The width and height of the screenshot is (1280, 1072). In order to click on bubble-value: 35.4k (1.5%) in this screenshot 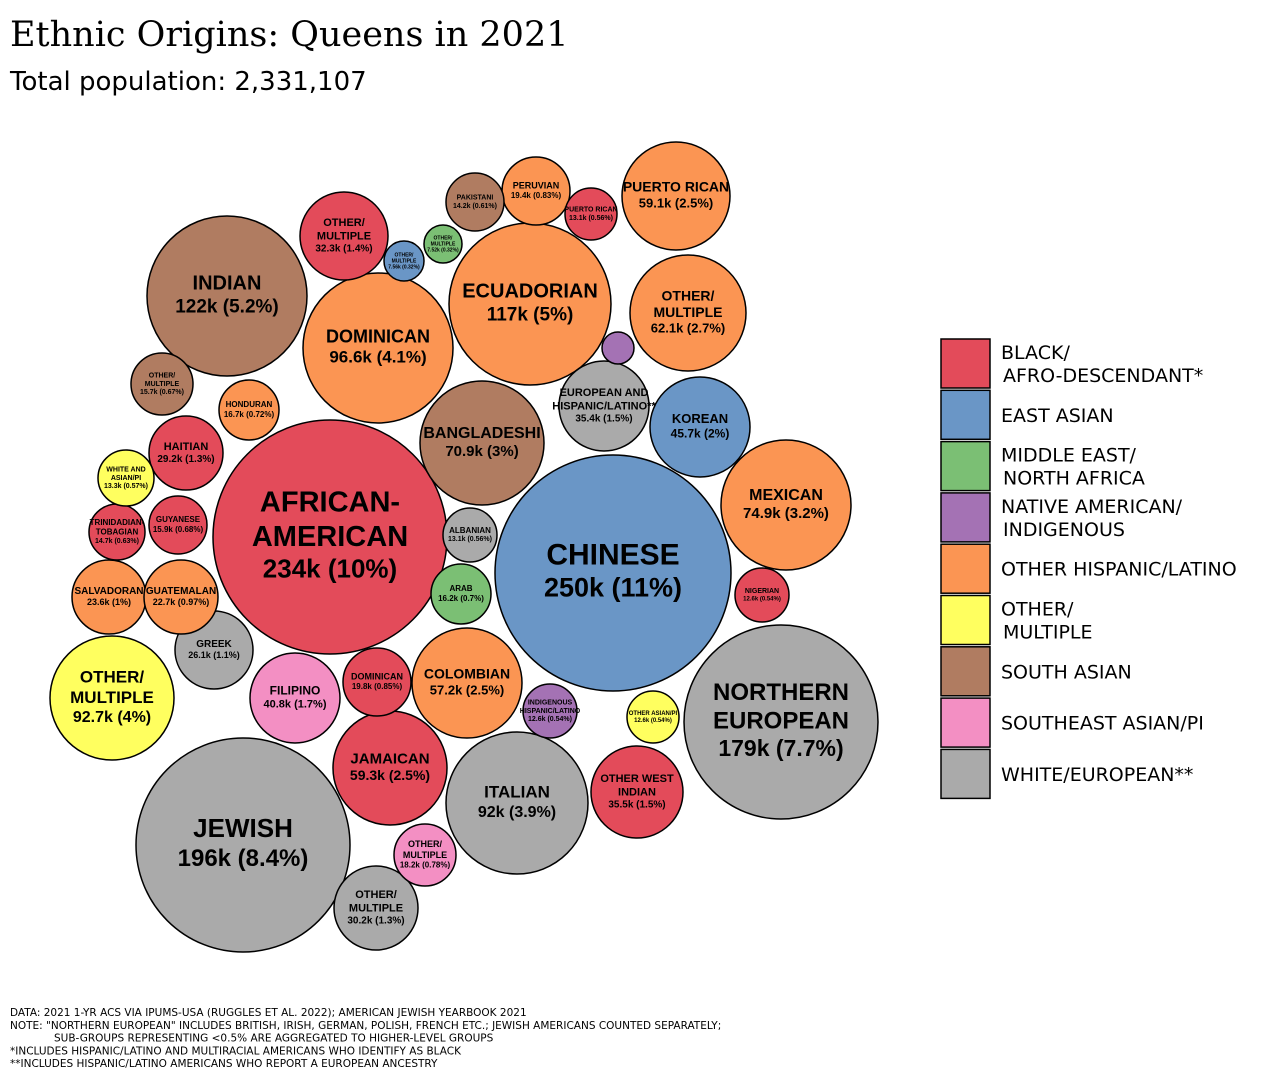, I will do `click(603, 418)`.